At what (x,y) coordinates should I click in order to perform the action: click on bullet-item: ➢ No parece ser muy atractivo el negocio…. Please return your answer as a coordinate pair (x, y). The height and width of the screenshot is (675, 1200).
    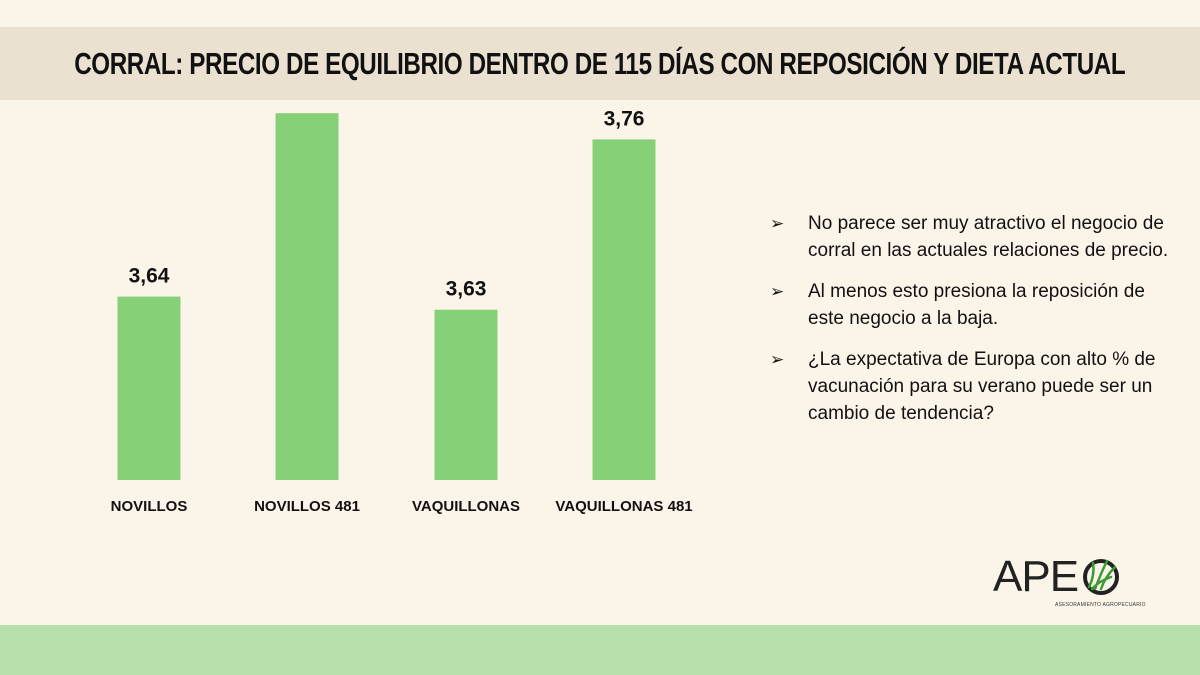
    Looking at the image, I should click on (970, 237).